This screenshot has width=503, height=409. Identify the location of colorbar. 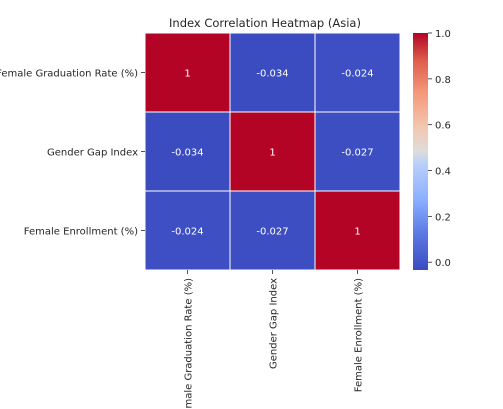
(420, 151).